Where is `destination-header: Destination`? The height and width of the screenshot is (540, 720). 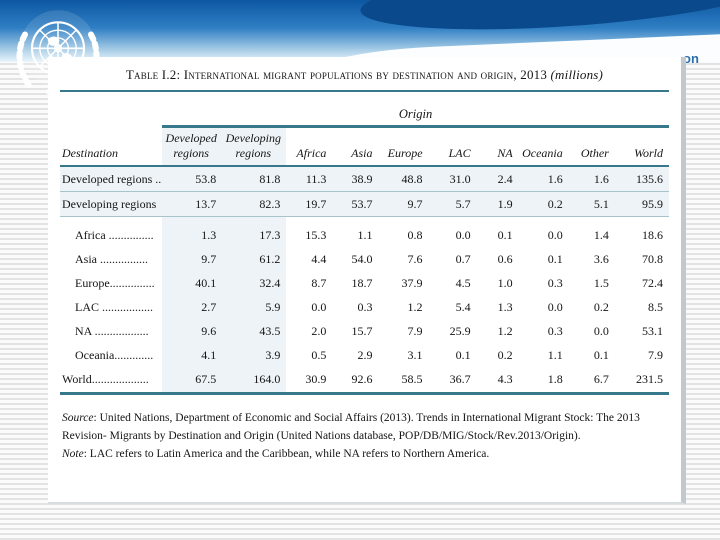 destination-header: Destination is located at coordinates (111, 146).